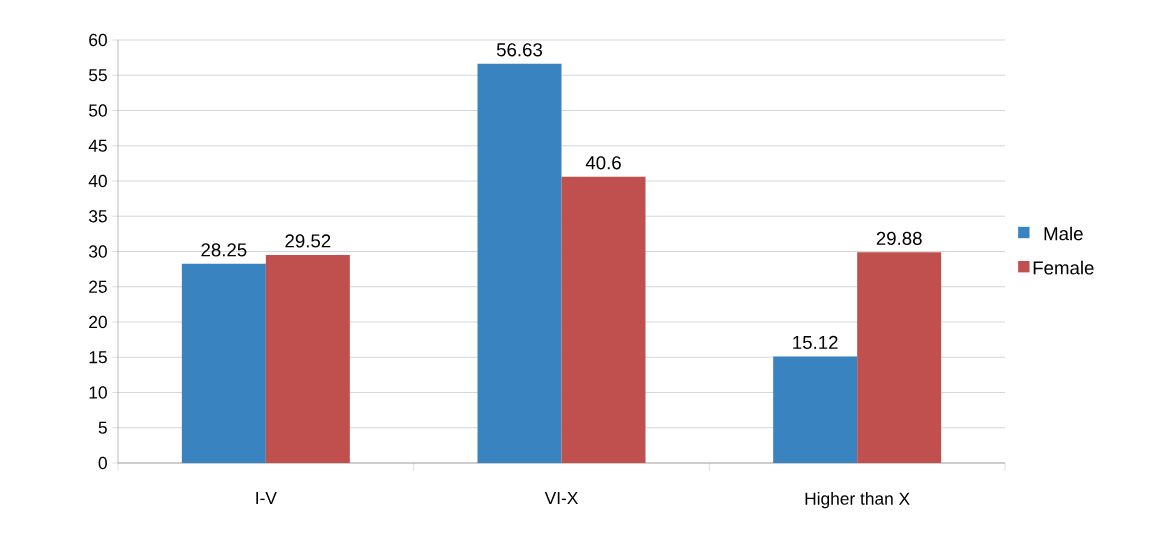 The height and width of the screenshot is (533, 1170). Describe the element at coordinates (98, 286) in the screenshot. I see `y-tick-label: 25` at that location.